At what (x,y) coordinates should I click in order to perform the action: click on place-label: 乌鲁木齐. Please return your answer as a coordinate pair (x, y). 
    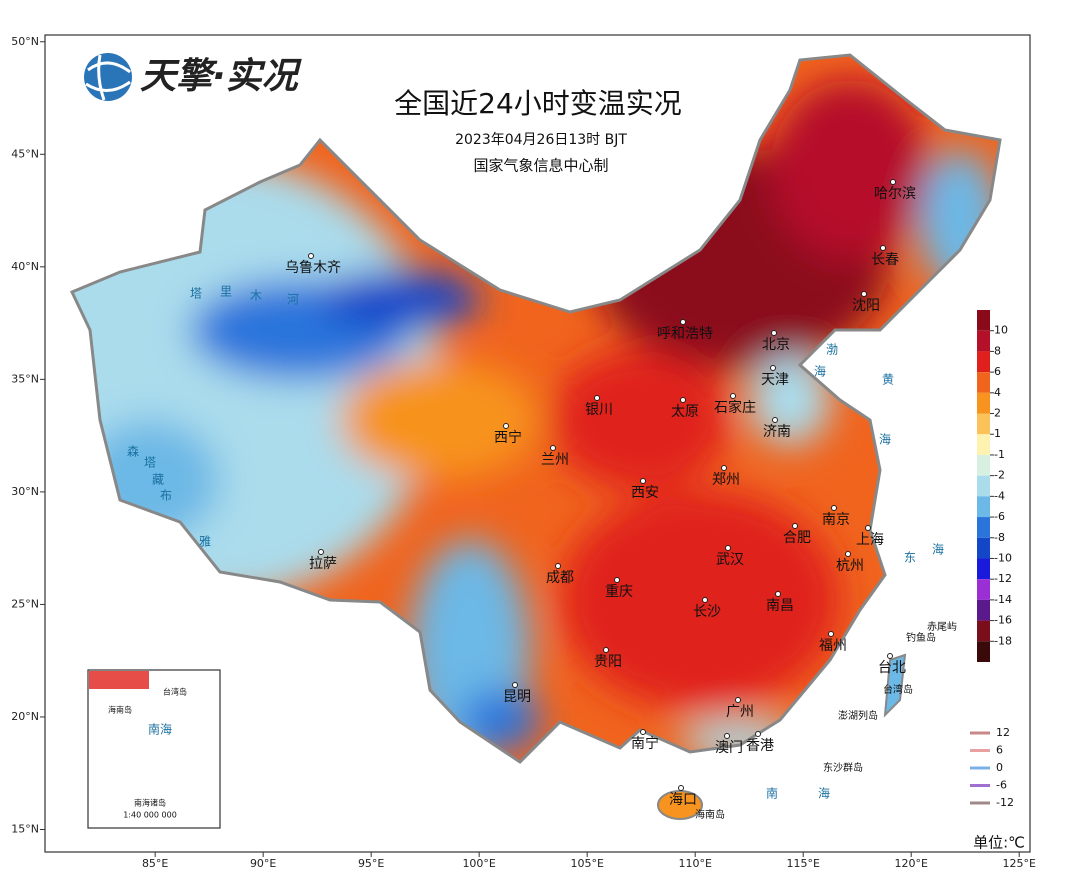
    Looking at the image, I should click on (313, 268).